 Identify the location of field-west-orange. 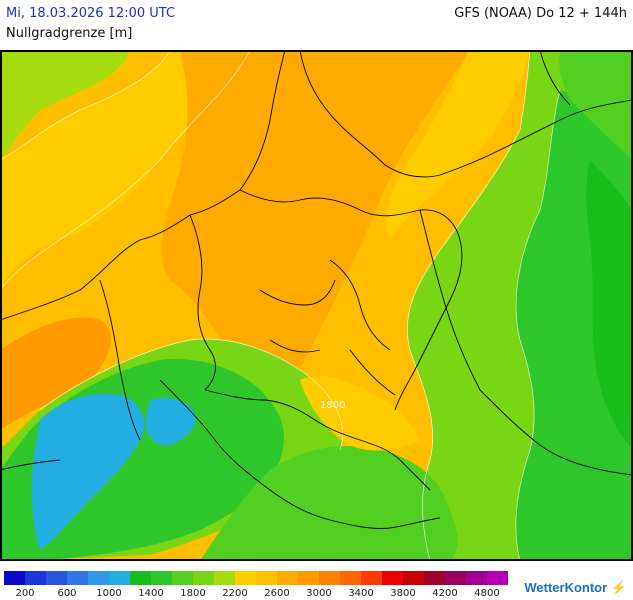
(56, 373).